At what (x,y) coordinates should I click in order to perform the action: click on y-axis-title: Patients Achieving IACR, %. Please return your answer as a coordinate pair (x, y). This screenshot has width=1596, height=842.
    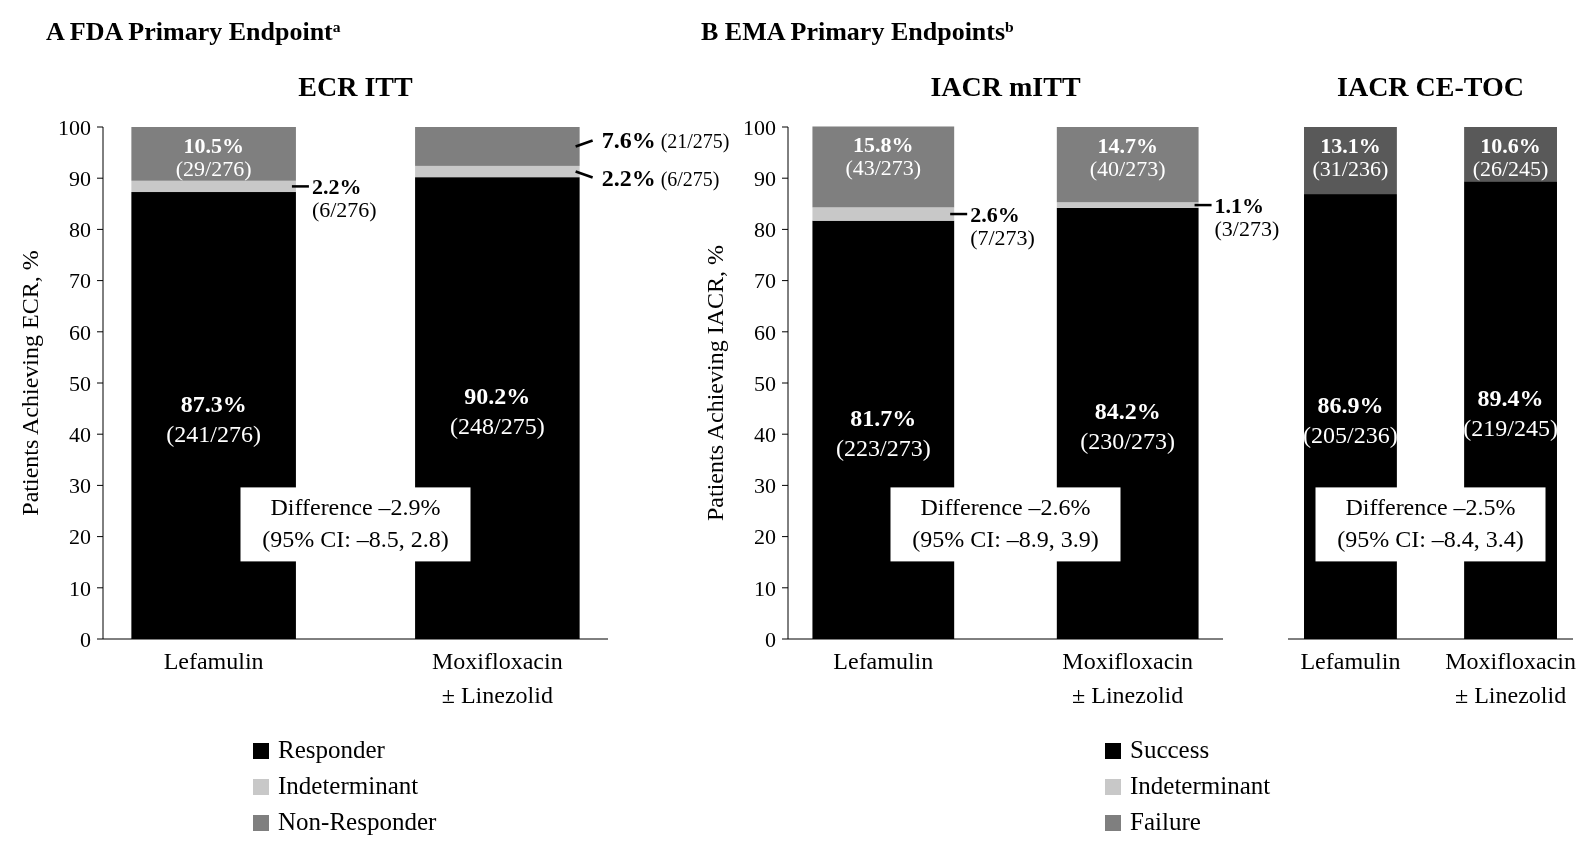
    Looking at the image, I should click on (715, 383).